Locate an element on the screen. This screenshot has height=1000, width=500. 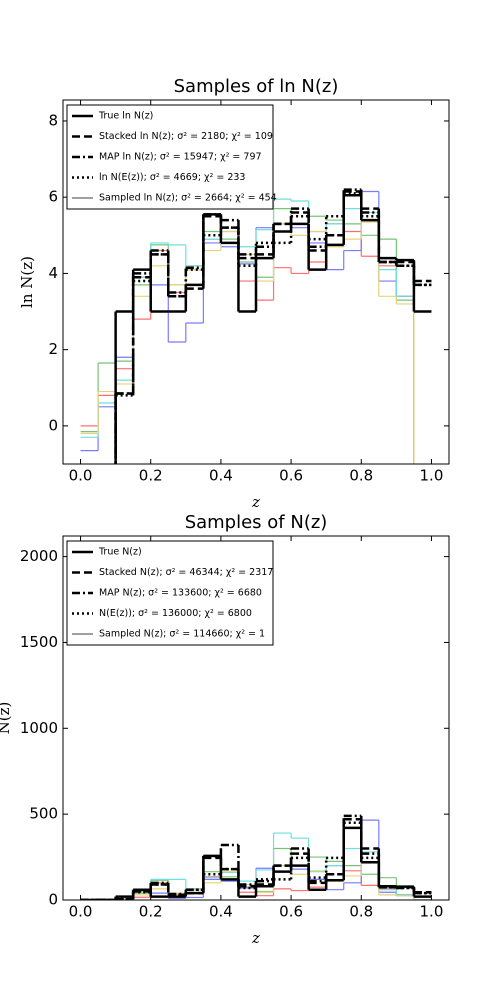
legend-label: MAP N(z); σ² = 133600; χ² = 6680 is located at coordinates (180, 593).